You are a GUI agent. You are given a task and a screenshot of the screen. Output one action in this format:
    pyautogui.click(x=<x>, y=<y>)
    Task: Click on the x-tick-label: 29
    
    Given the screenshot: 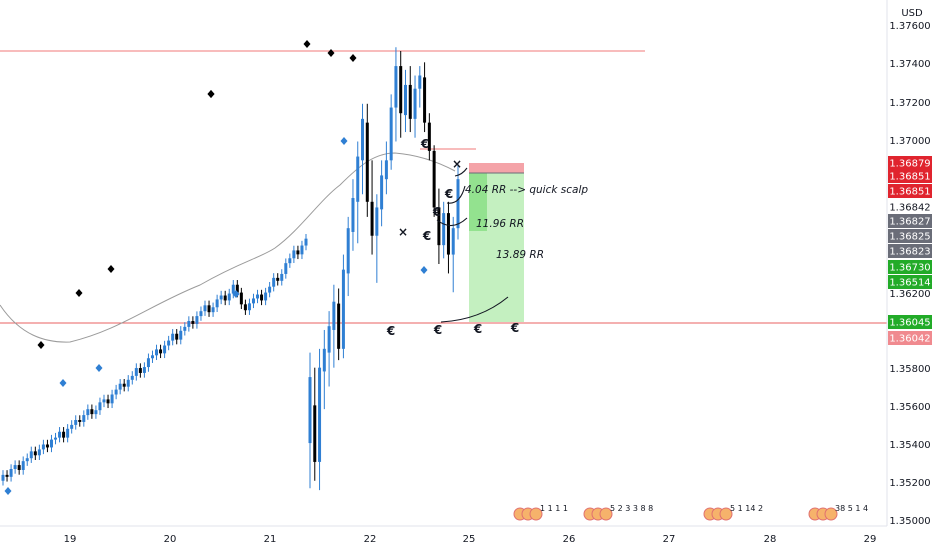 What is the action you would take?
    pyautogui.click(x=870, y=539)
    